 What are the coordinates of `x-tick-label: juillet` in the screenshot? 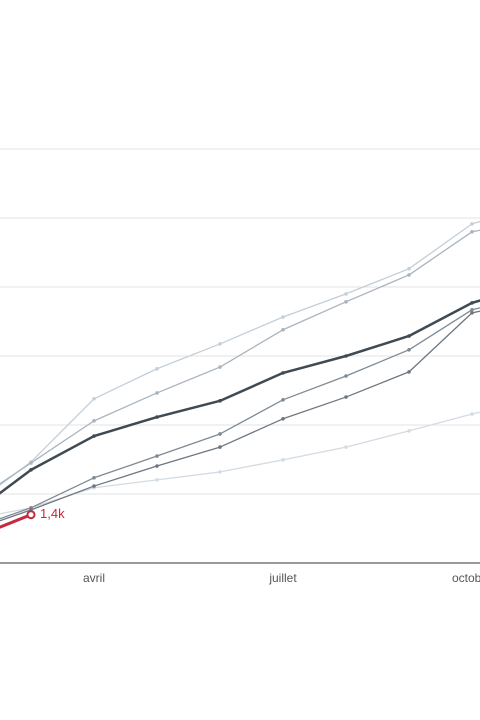 It's located at (282, 578).